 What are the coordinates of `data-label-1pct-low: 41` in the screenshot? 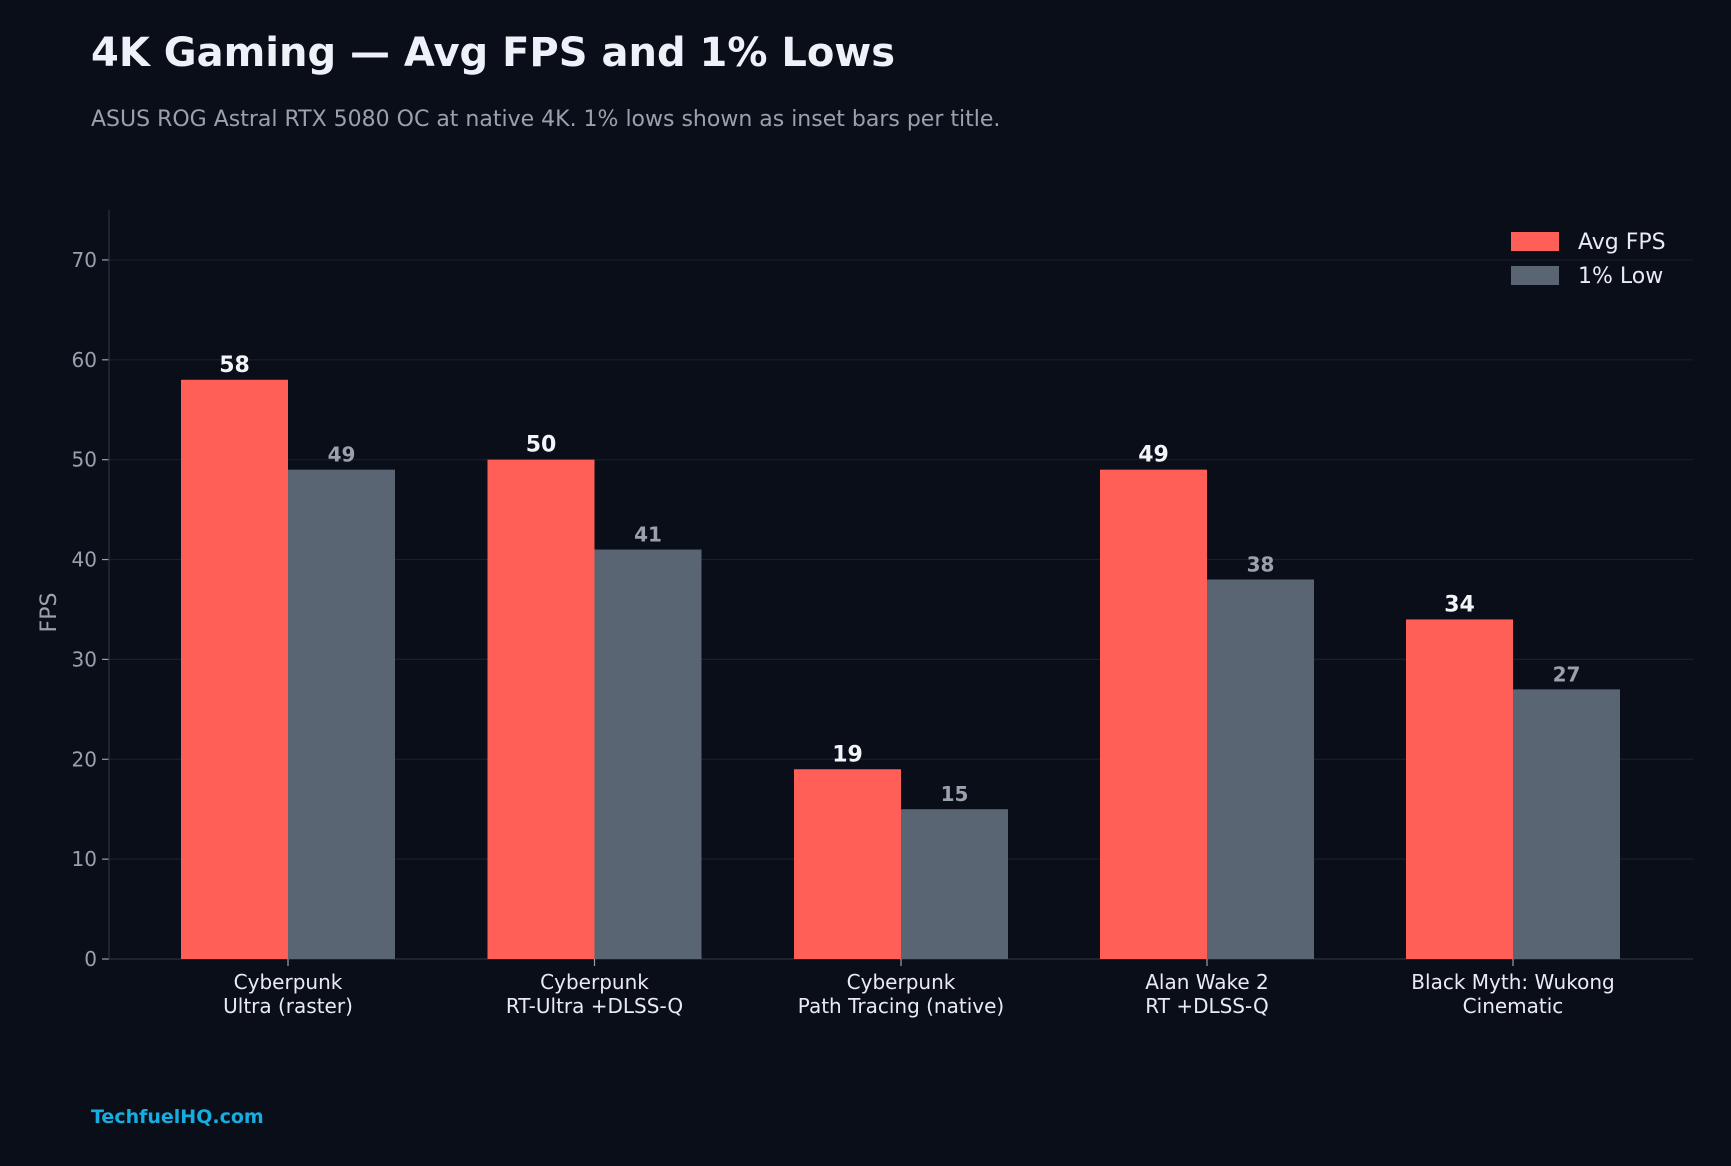 It's located at (648, 535).